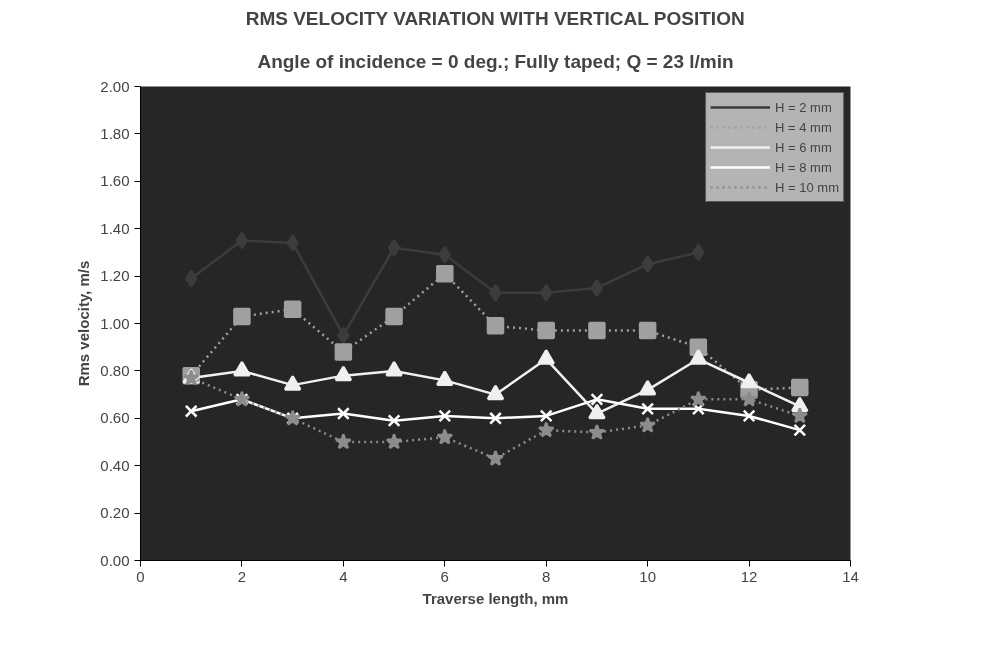 This screenshot has height=660, width=1006. Describe the element at coordinates (850, 576) in the screenshot. I see `x-tick-label: 14` at that location.